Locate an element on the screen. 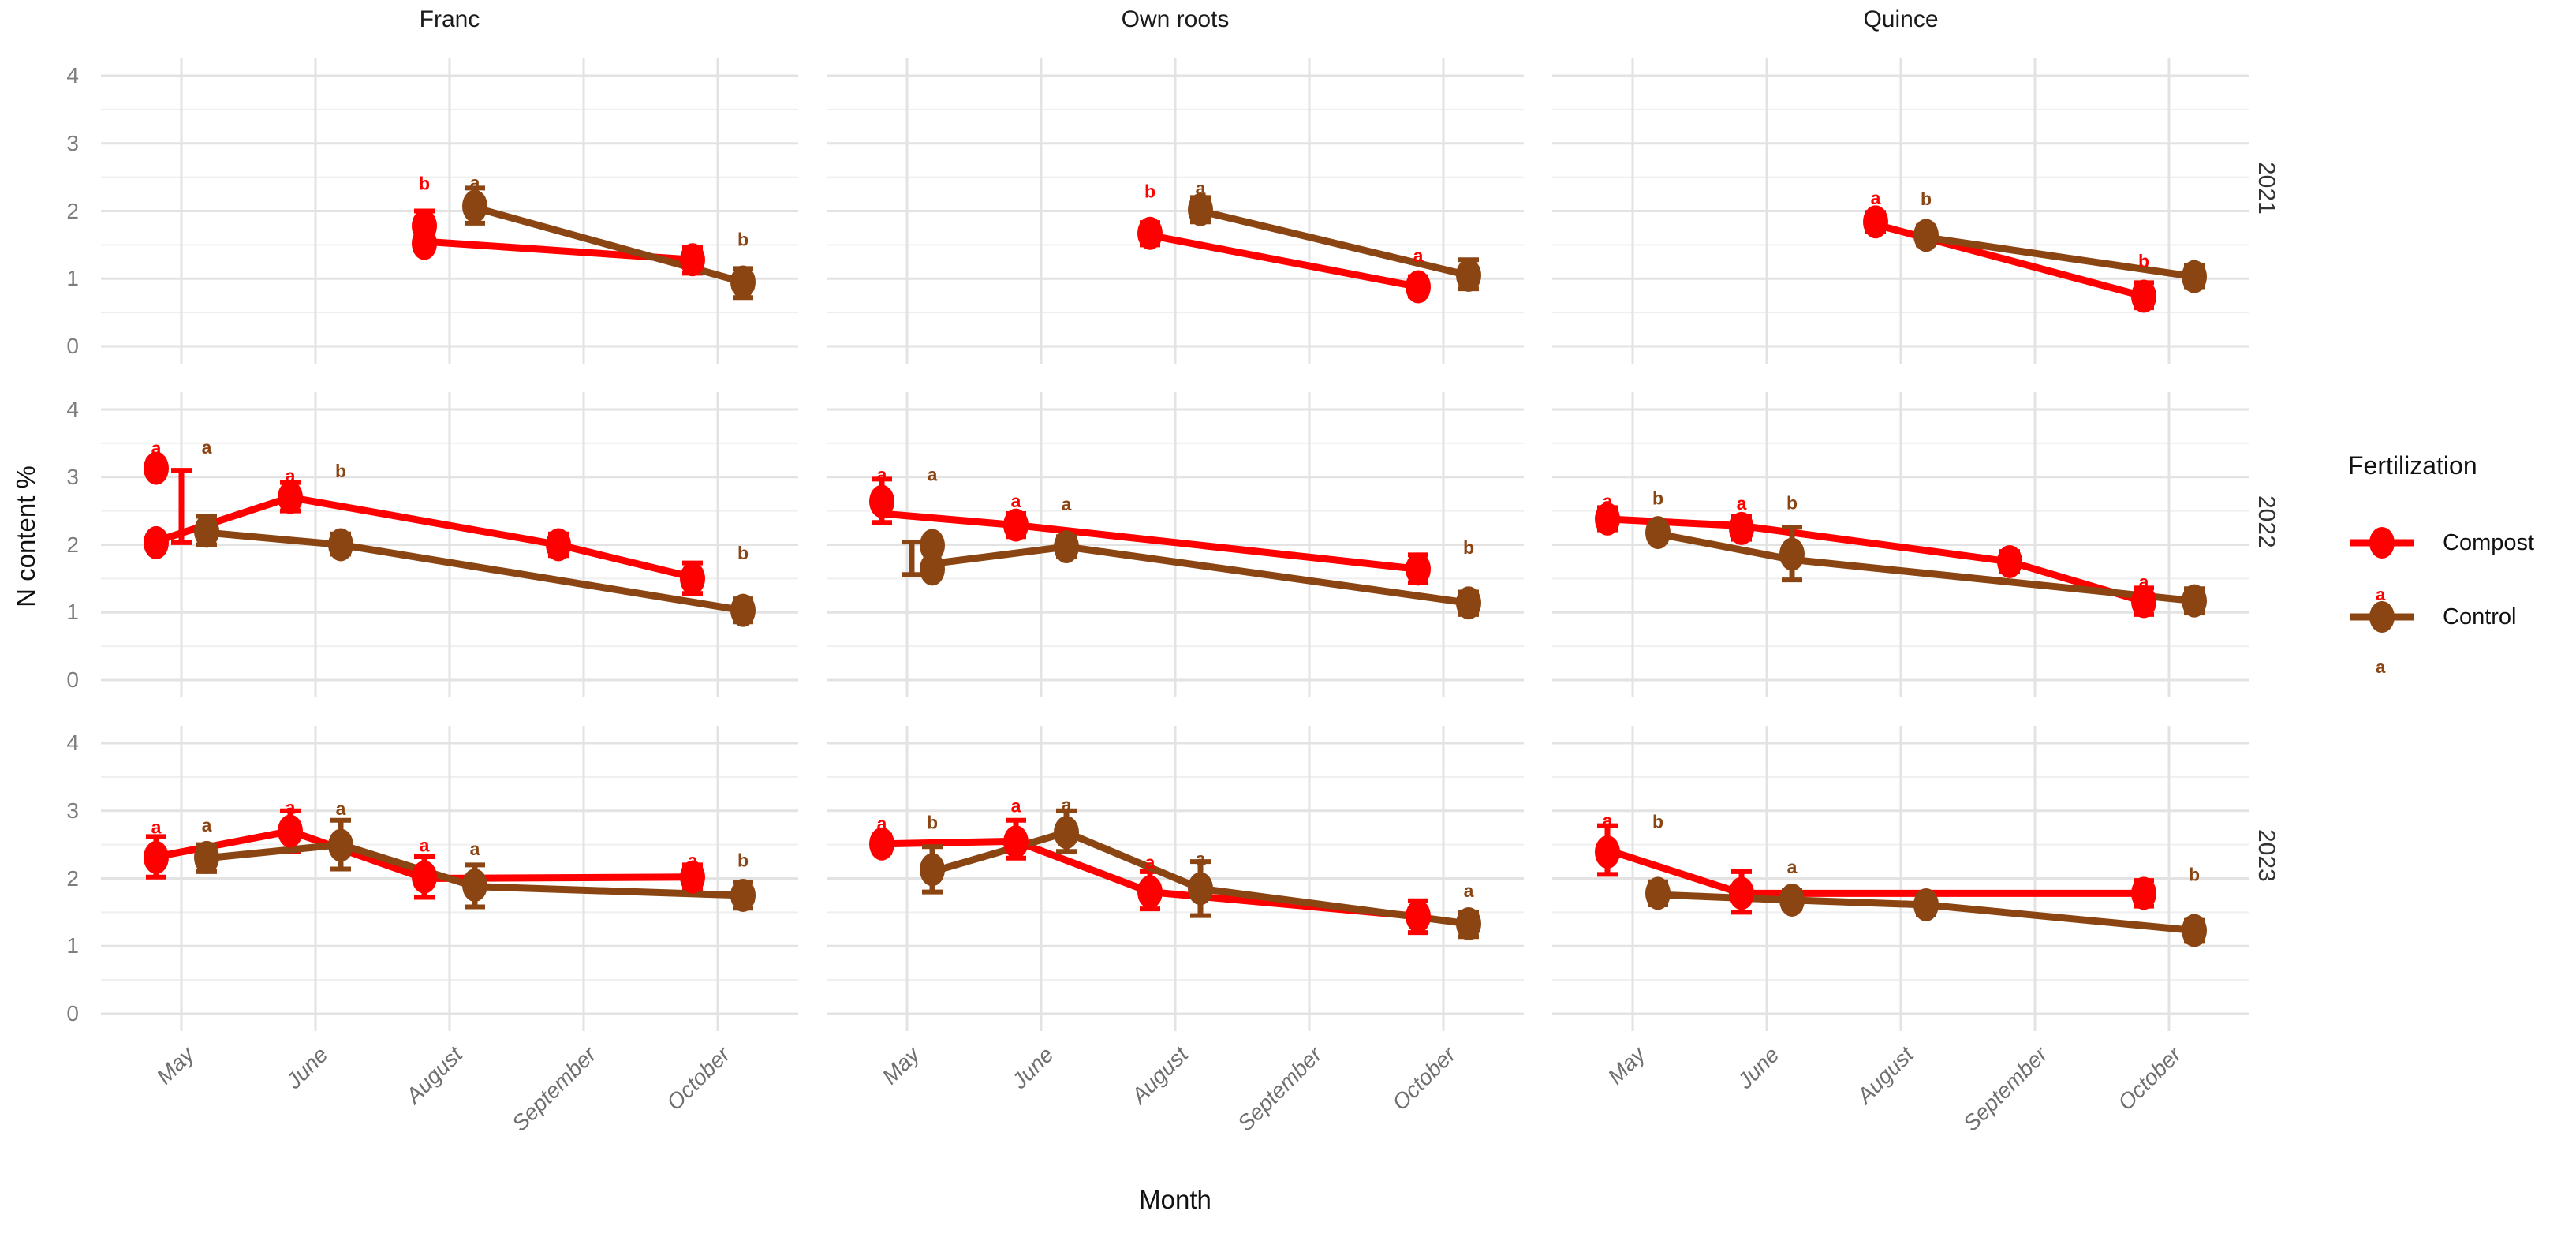  y-tick-label-2021-4: 4 is located at coordinates (72, 75).